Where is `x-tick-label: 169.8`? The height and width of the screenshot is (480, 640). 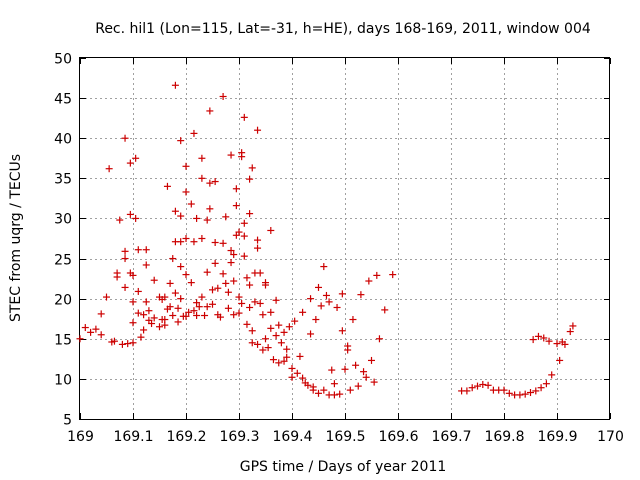 x-tick-label: 169.8 is located at coordinates (504, 437).